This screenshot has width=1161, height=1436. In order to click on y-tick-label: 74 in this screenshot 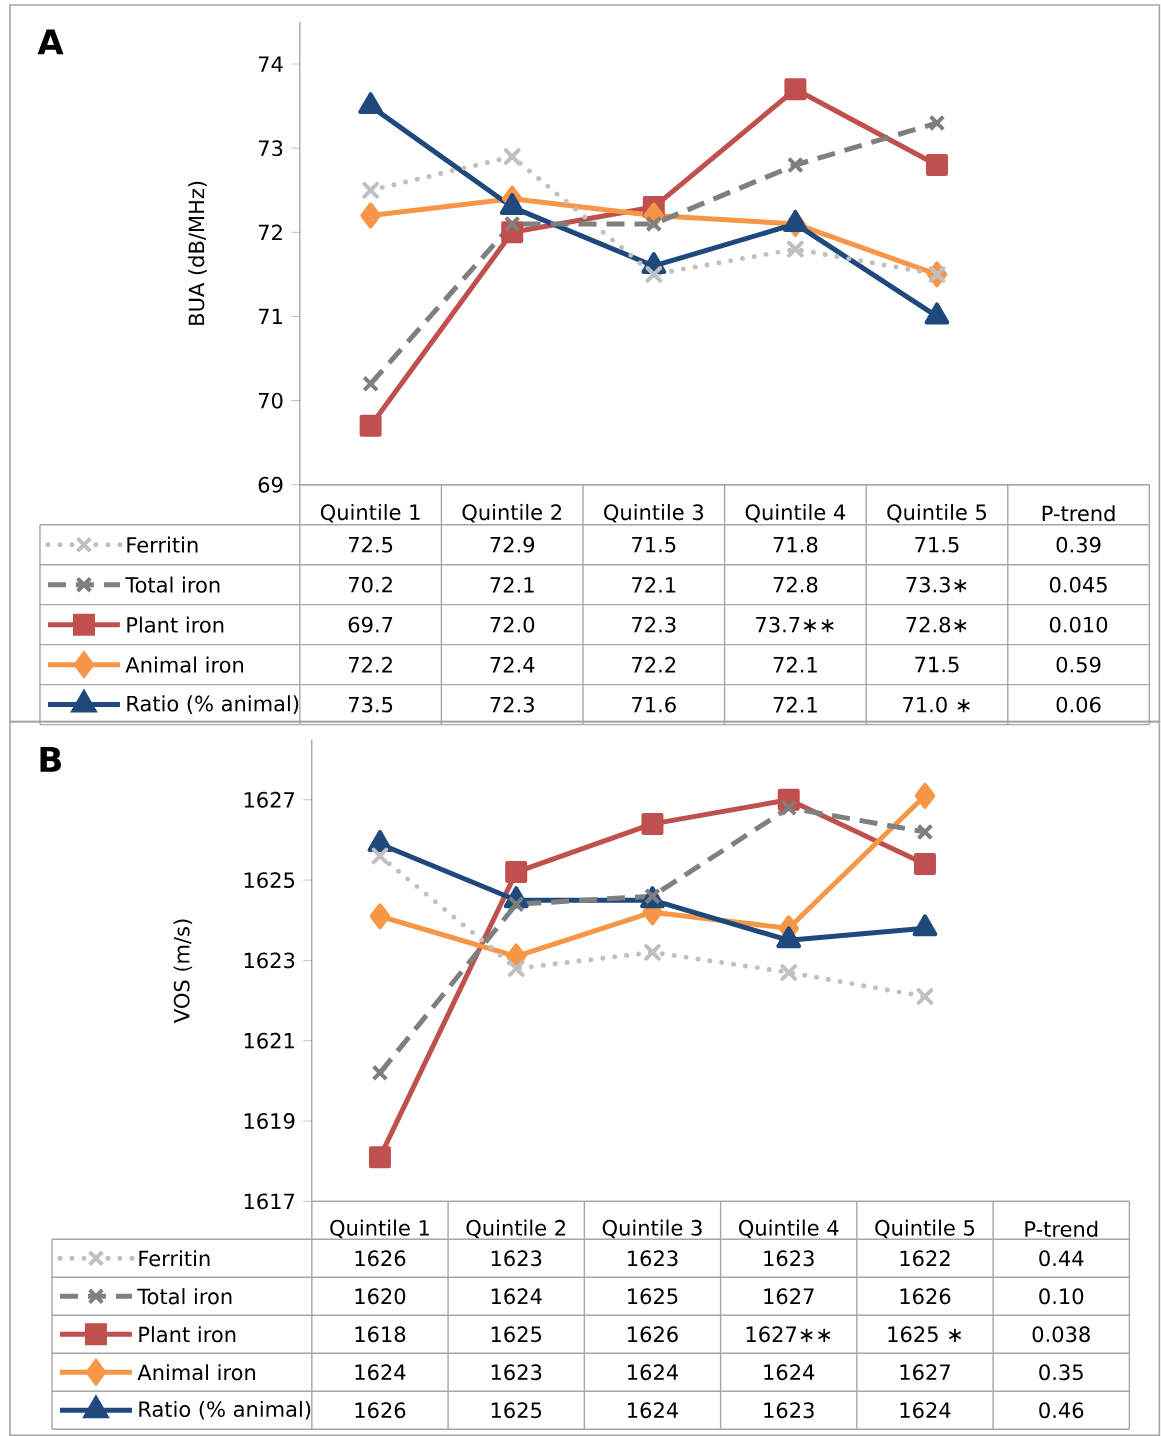, I will do `click(270, 64)`.